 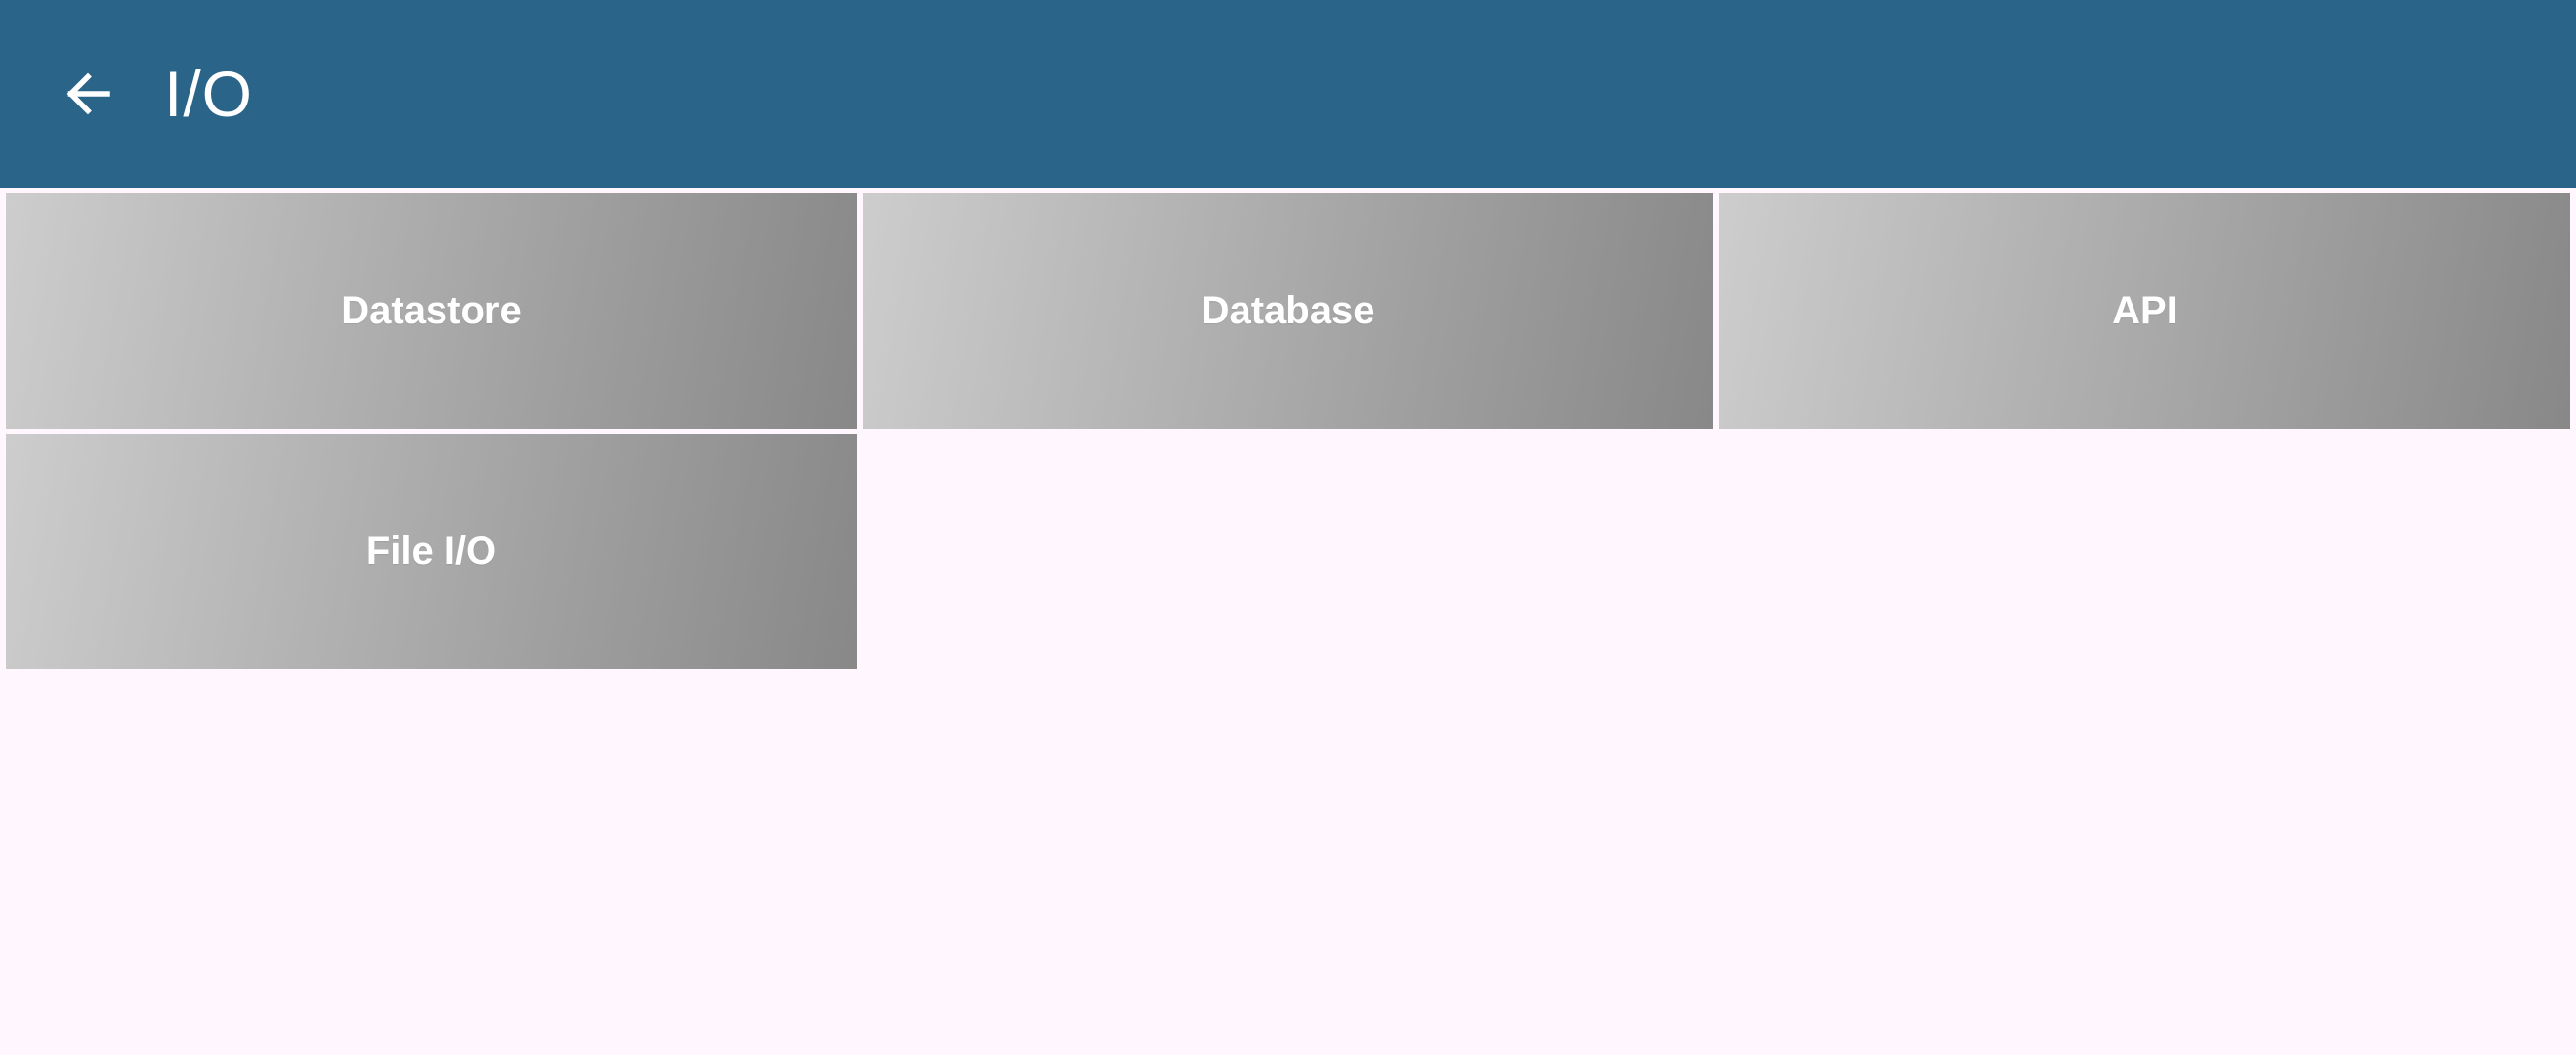 I want to click on tile-label: Database, so click(x=1288, y=310).